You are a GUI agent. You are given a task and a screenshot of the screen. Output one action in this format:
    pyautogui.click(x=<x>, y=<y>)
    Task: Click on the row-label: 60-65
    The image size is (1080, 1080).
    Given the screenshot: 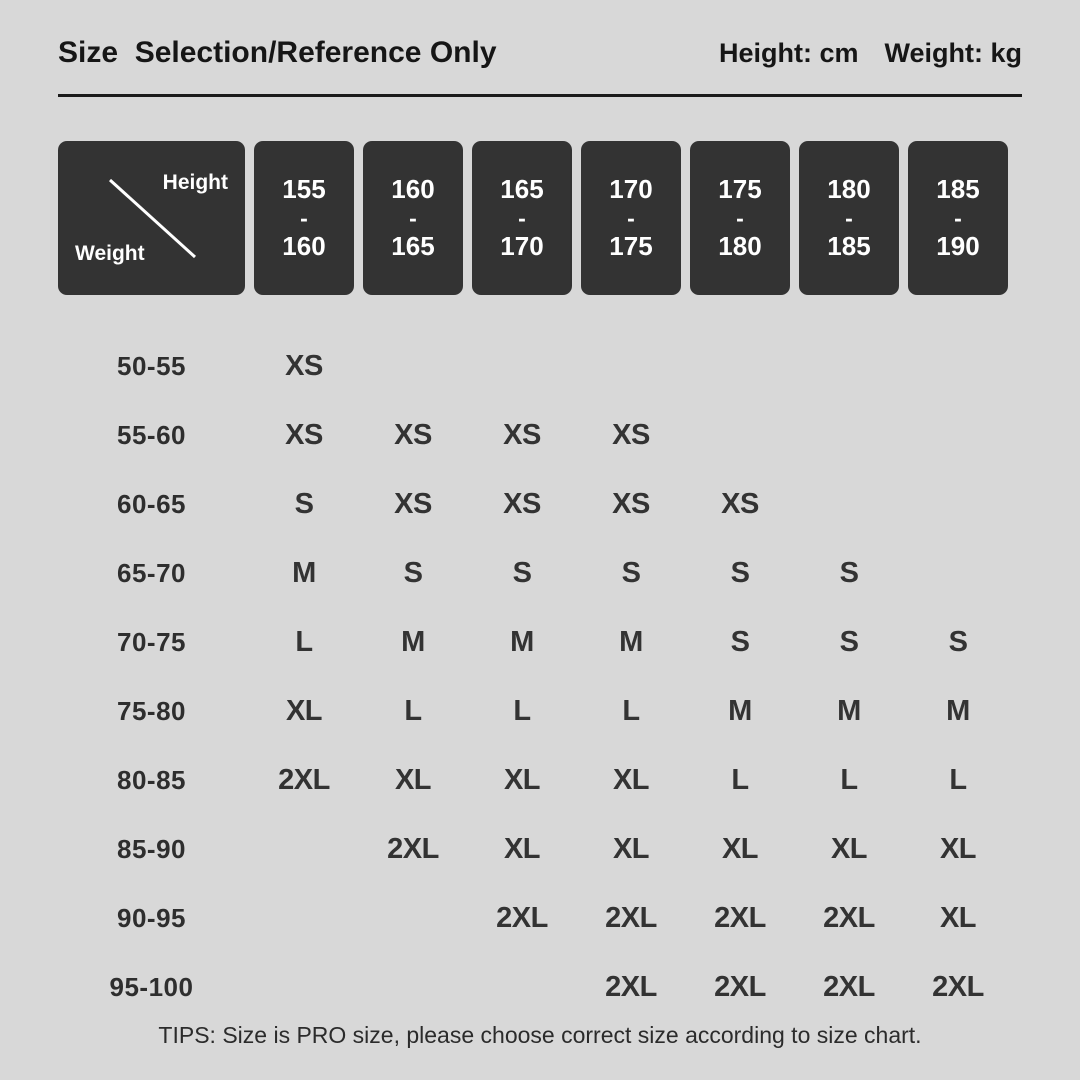 What is the action you would take?
    pyautogui.click(x=151, y=504)
    